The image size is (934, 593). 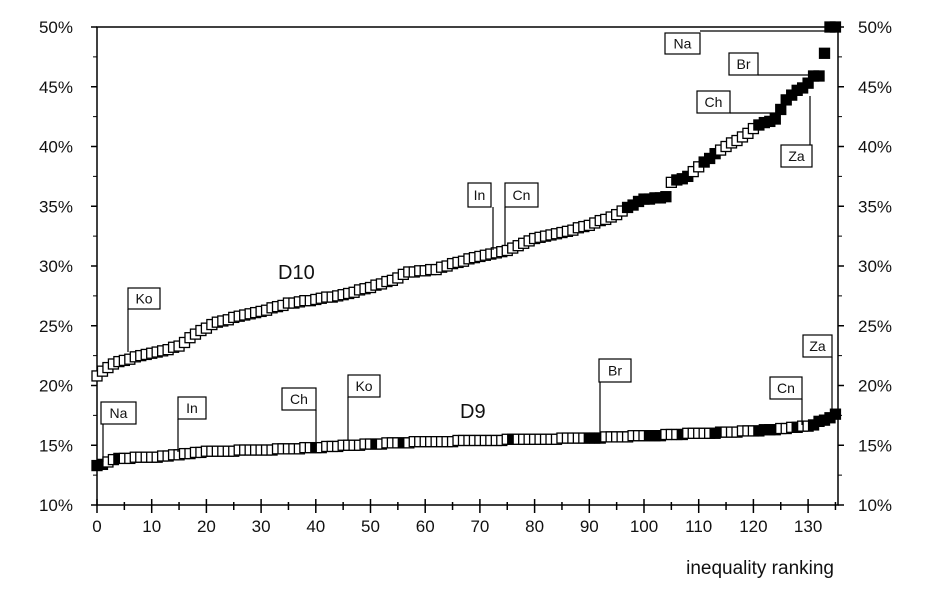 What do you see at coordinates (835, 414) in the screenshot?
I see `data-point-d9` at bounding box center [835, 414].